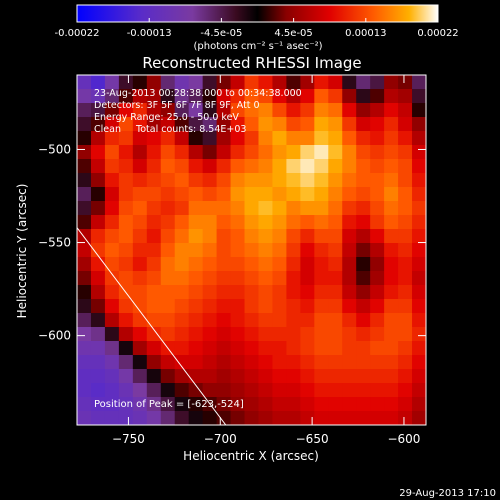 This screenshot has height=500, width=500. I want to click on x-tick-label: −750, so click(128, 439).